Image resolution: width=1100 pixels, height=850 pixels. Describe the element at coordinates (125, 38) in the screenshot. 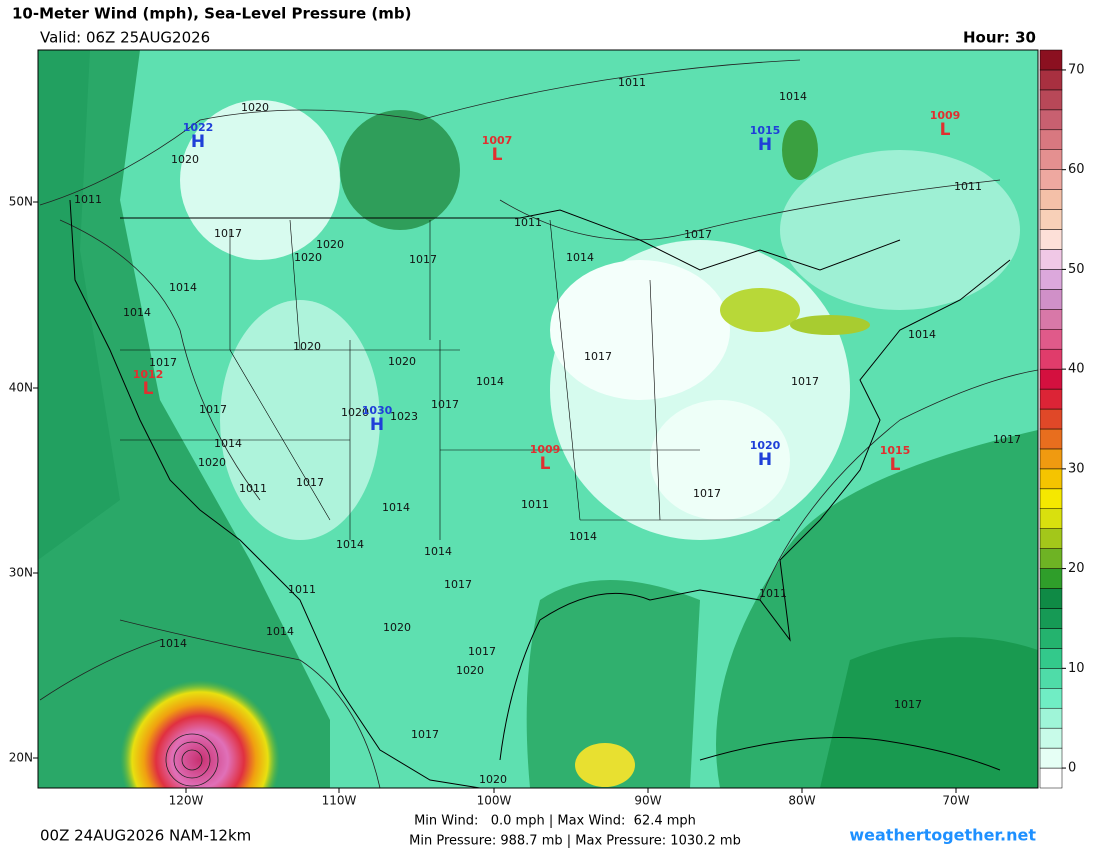

I see `valid-time: Valid: 06Z 25AUG2026` at that location.